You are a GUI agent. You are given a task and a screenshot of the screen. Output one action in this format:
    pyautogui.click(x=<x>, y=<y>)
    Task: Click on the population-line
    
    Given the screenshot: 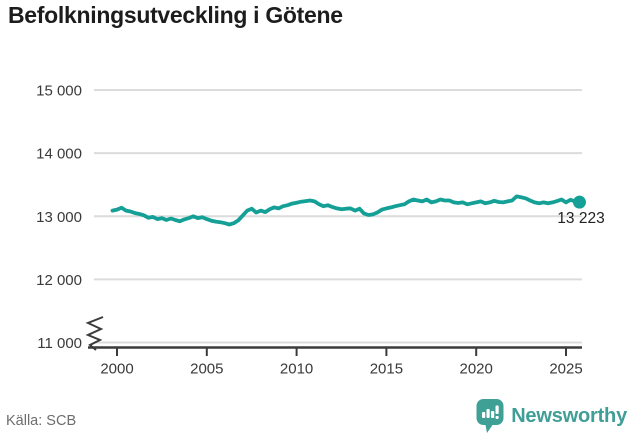 What is the action you would take?
    pyautogui.click(x=346, y=210)
    